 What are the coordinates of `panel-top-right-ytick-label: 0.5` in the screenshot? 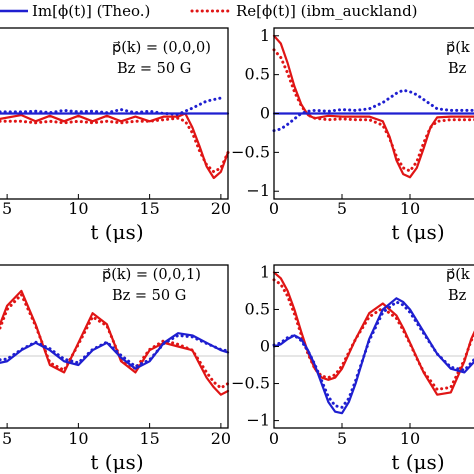 It's located at (257, 74).